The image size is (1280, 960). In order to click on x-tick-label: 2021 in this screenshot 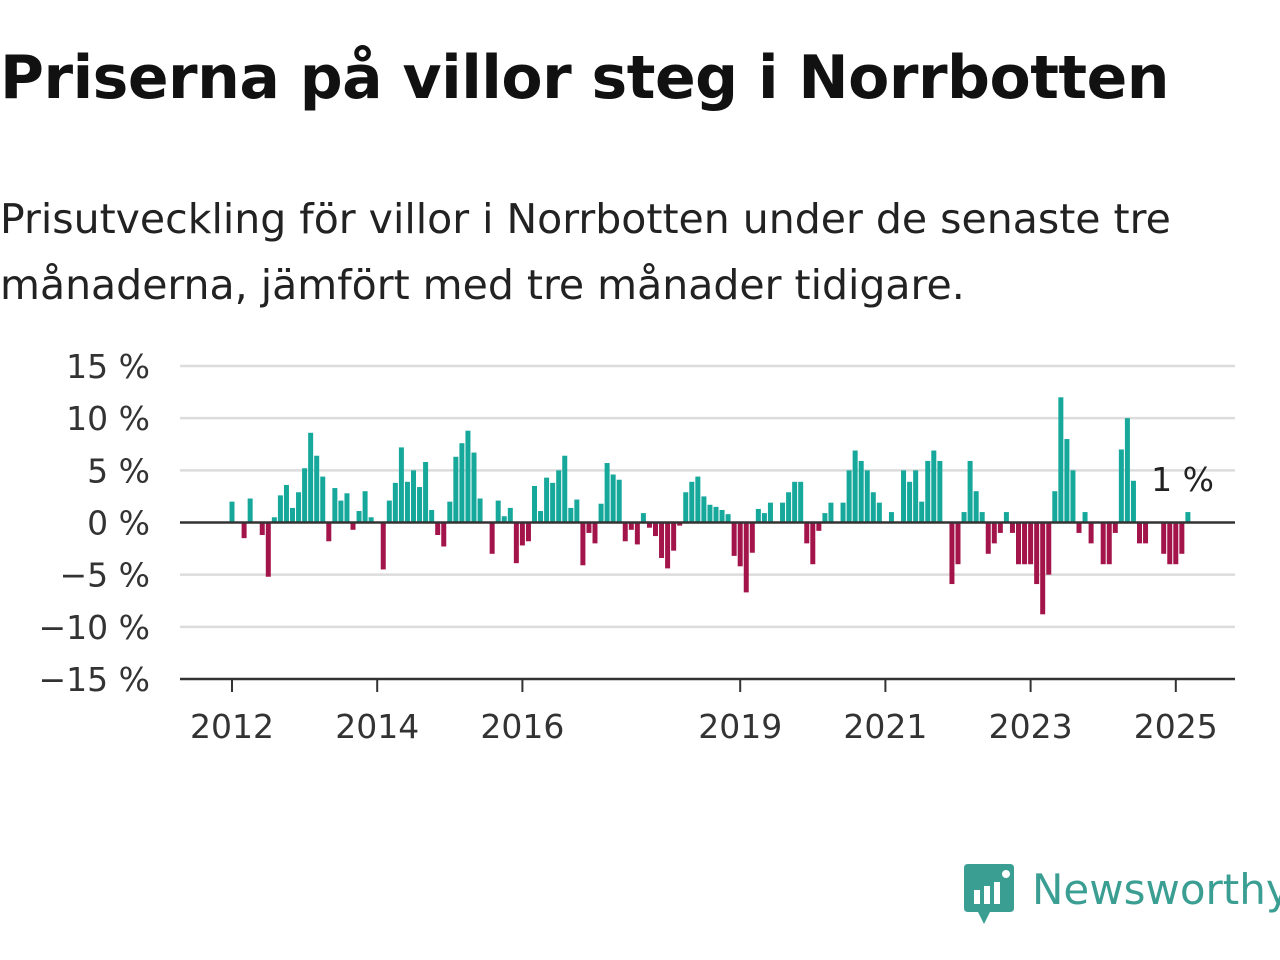, I will do `click(885, 726)`.